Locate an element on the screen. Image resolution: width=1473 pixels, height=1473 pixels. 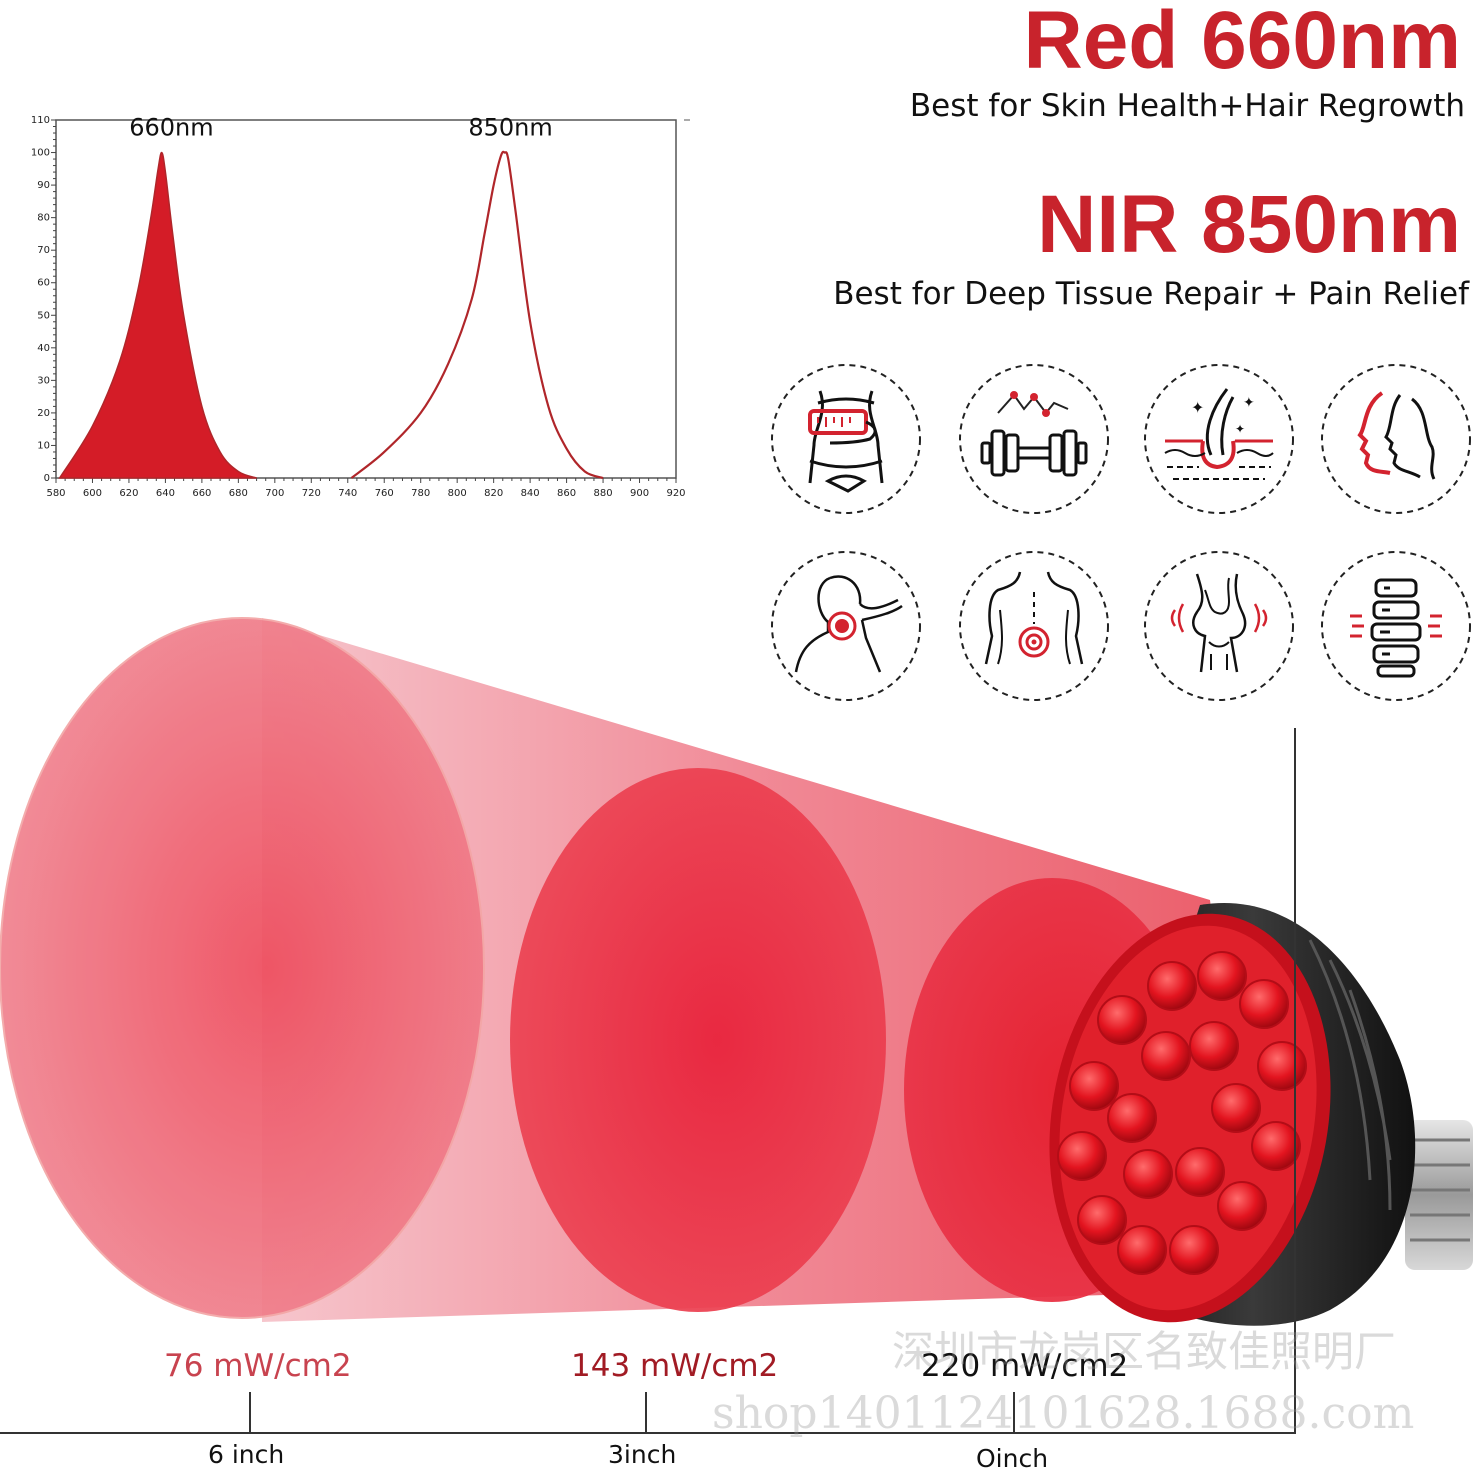
x-tick-label: 880 is located at coordinates (603, 493).